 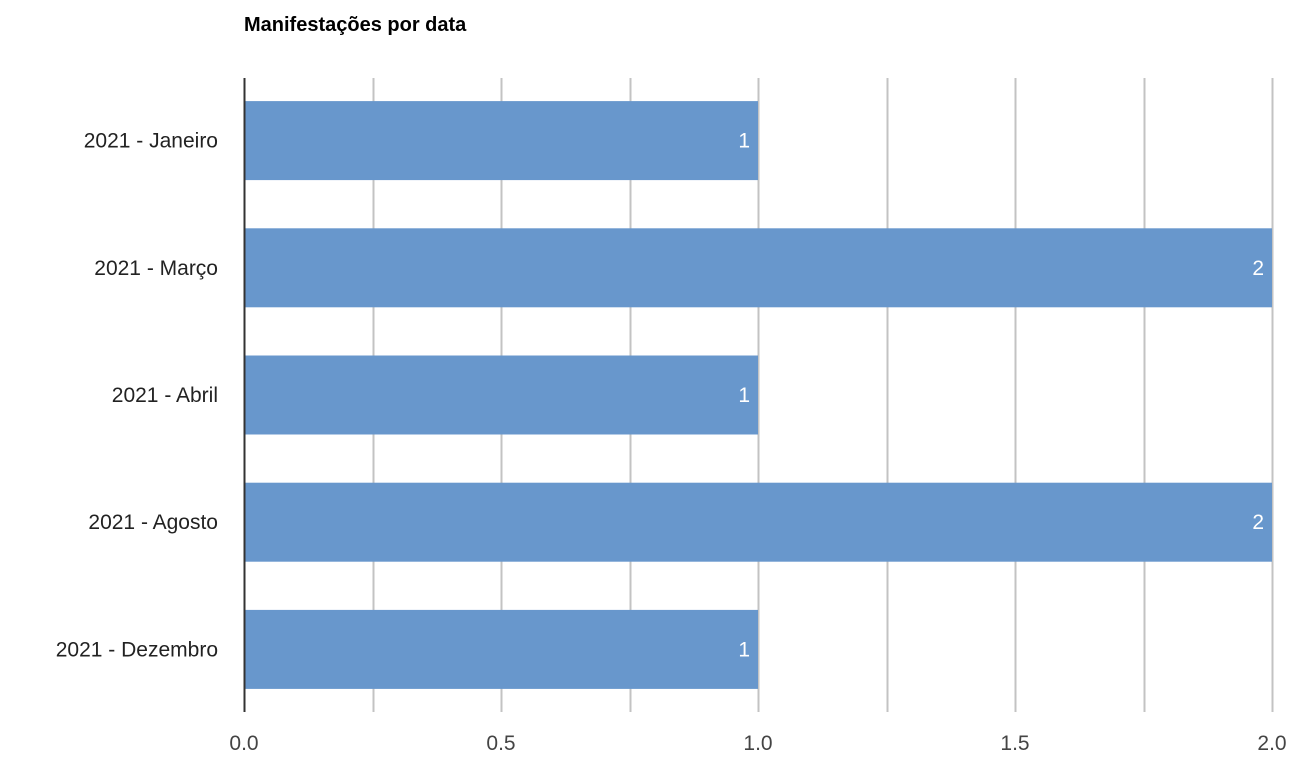 I want to click on chart-title: Manifestações por data, so click(x=355, y=25).